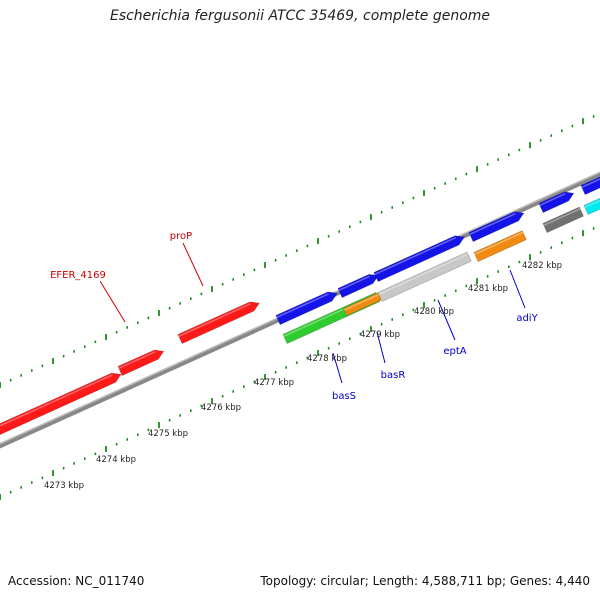  I want to click on gene-blue-3-highlight, so click(415, 255).